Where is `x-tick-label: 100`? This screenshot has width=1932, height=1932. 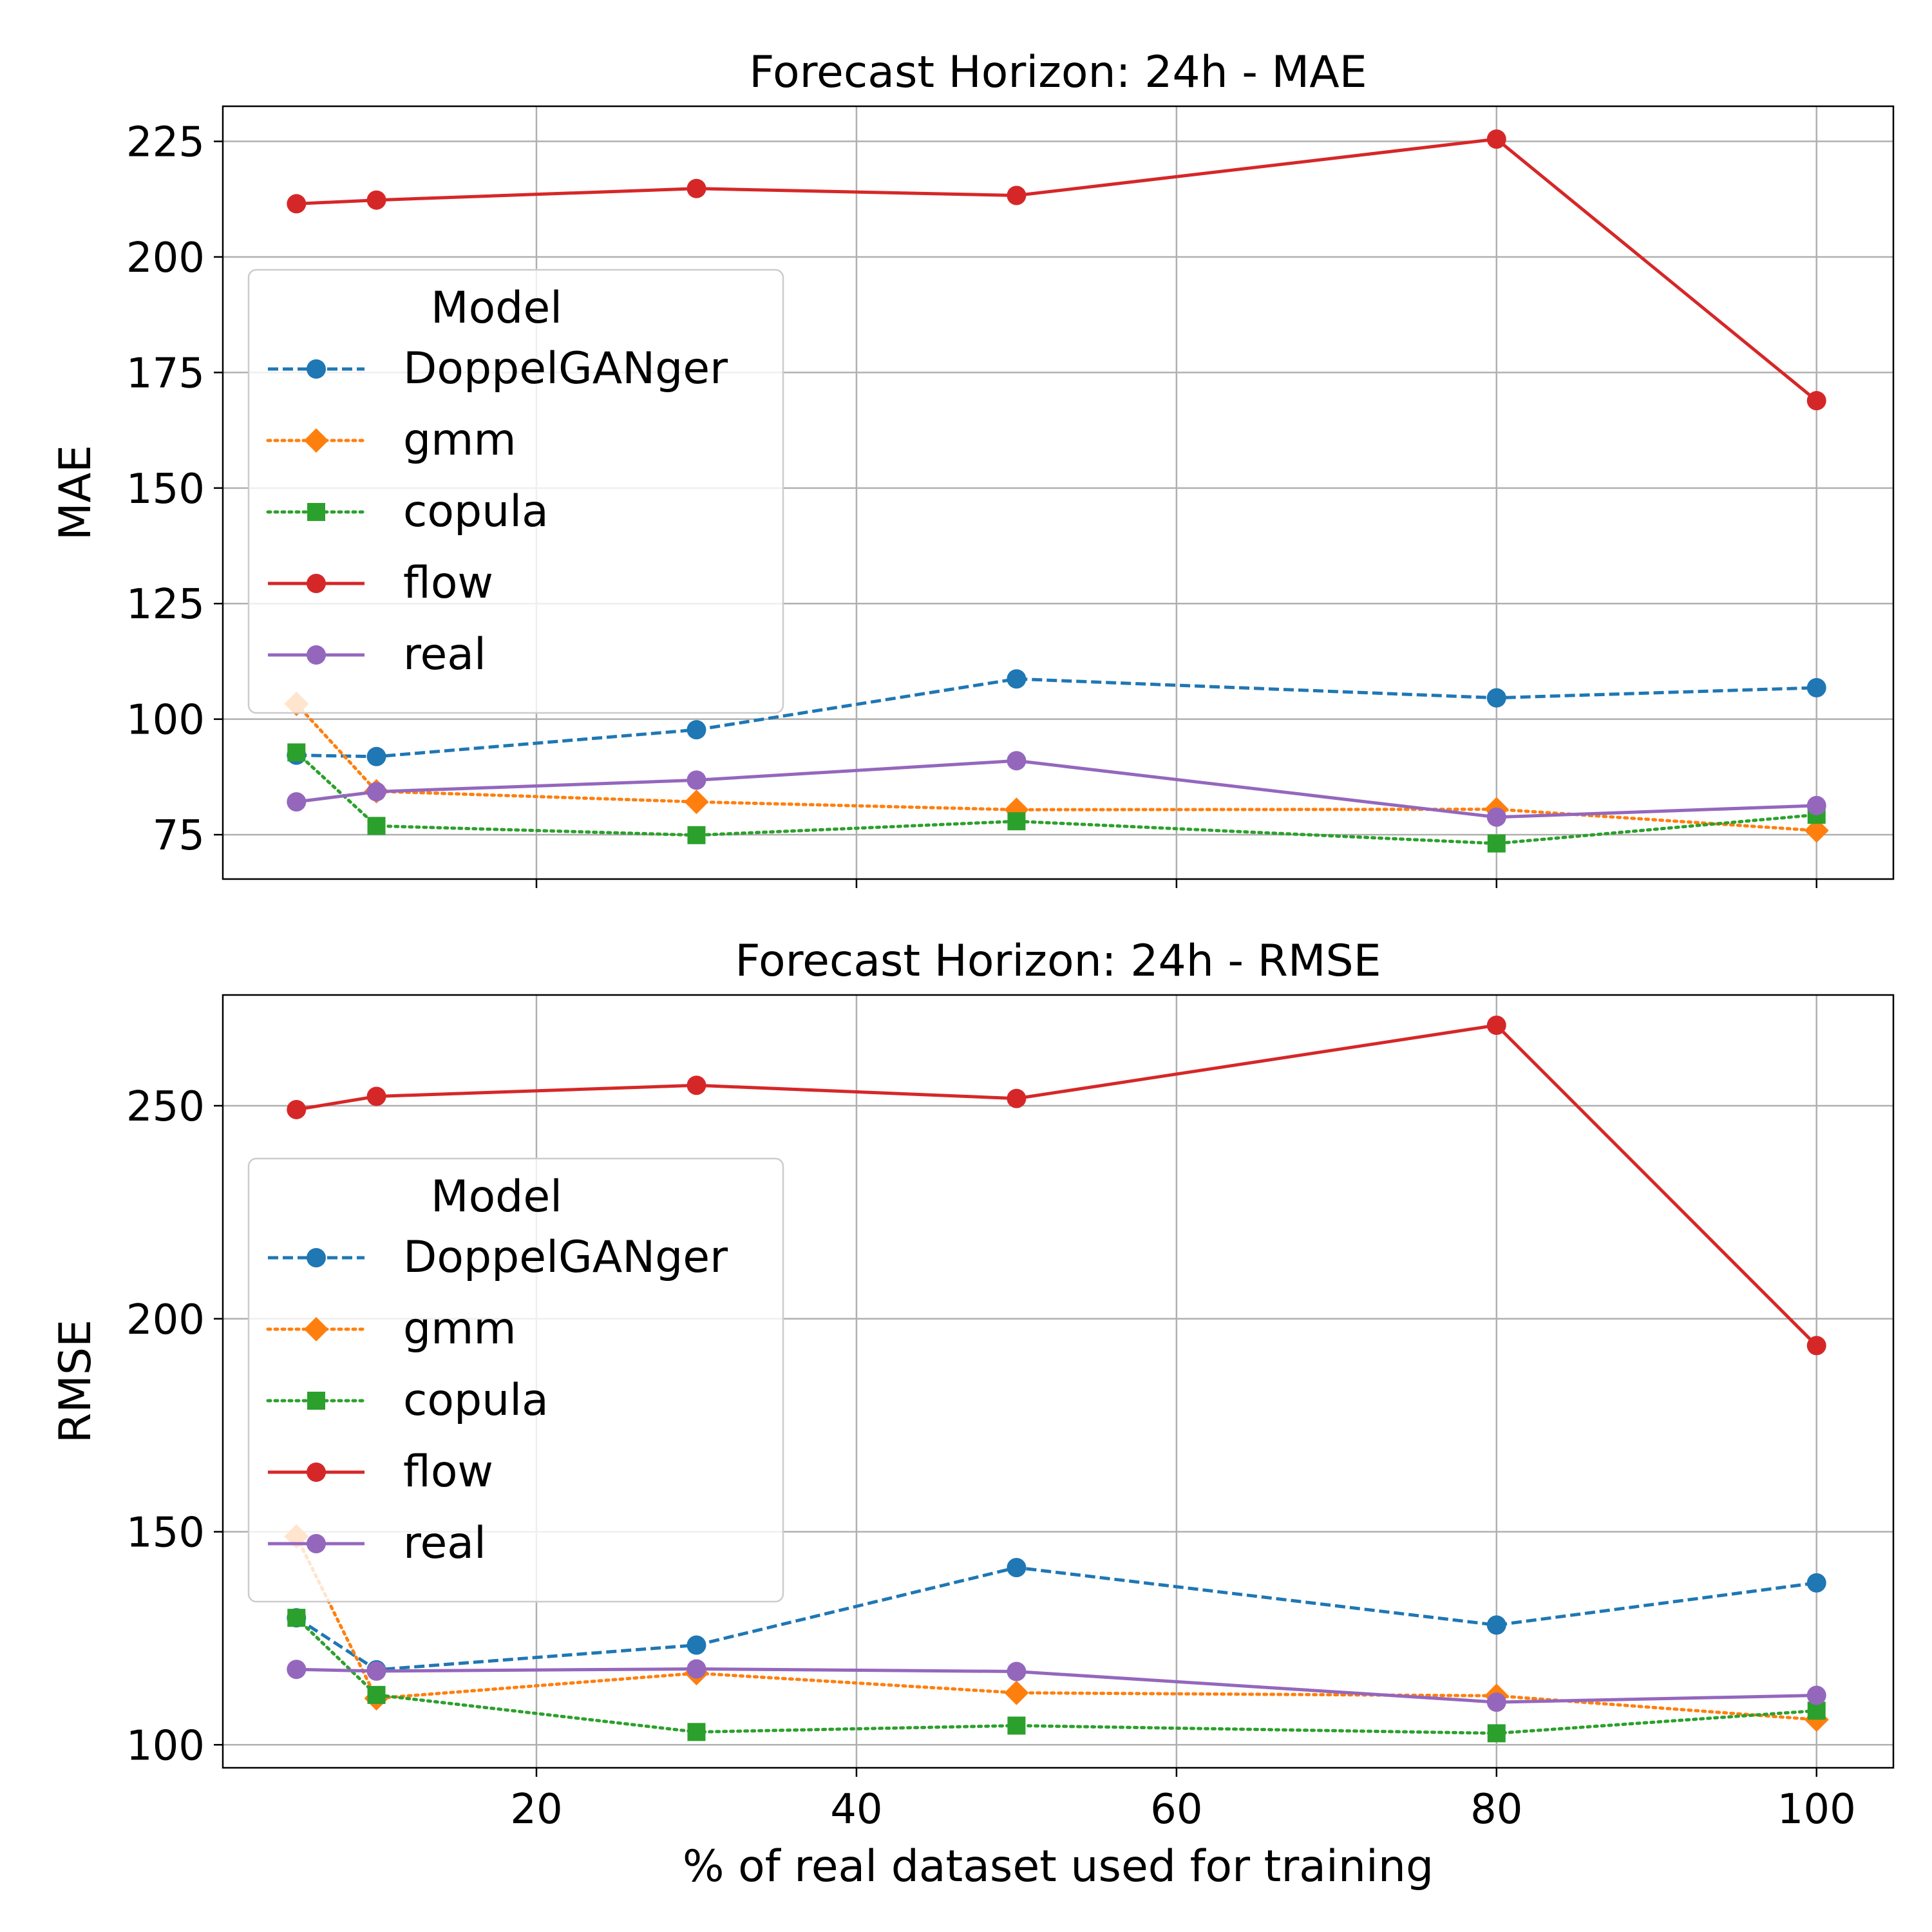
x-tick-label: 100 is located at coordinates (1816, 1810).